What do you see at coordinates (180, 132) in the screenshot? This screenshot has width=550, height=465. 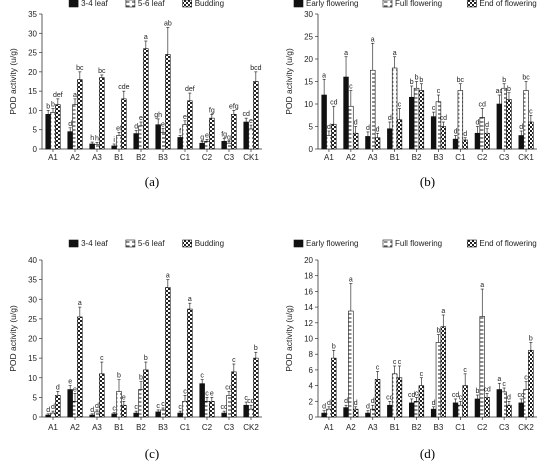 I see `significance-label: f` at bounding box center [180, 132].